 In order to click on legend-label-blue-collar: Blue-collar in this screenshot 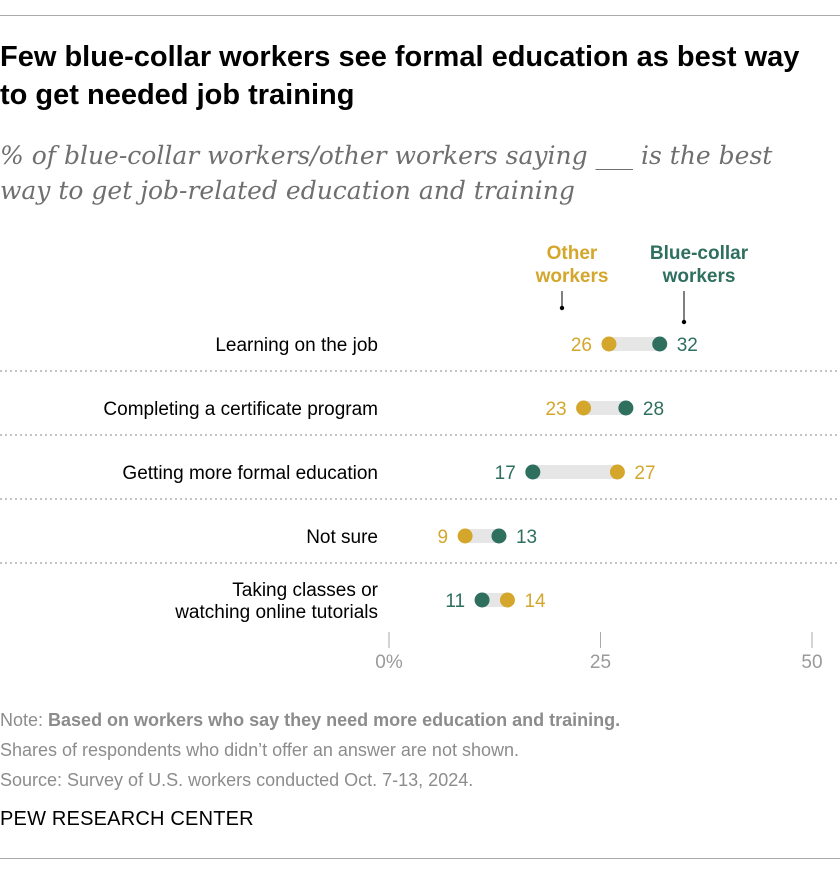, I will do `click(699, 253)`.